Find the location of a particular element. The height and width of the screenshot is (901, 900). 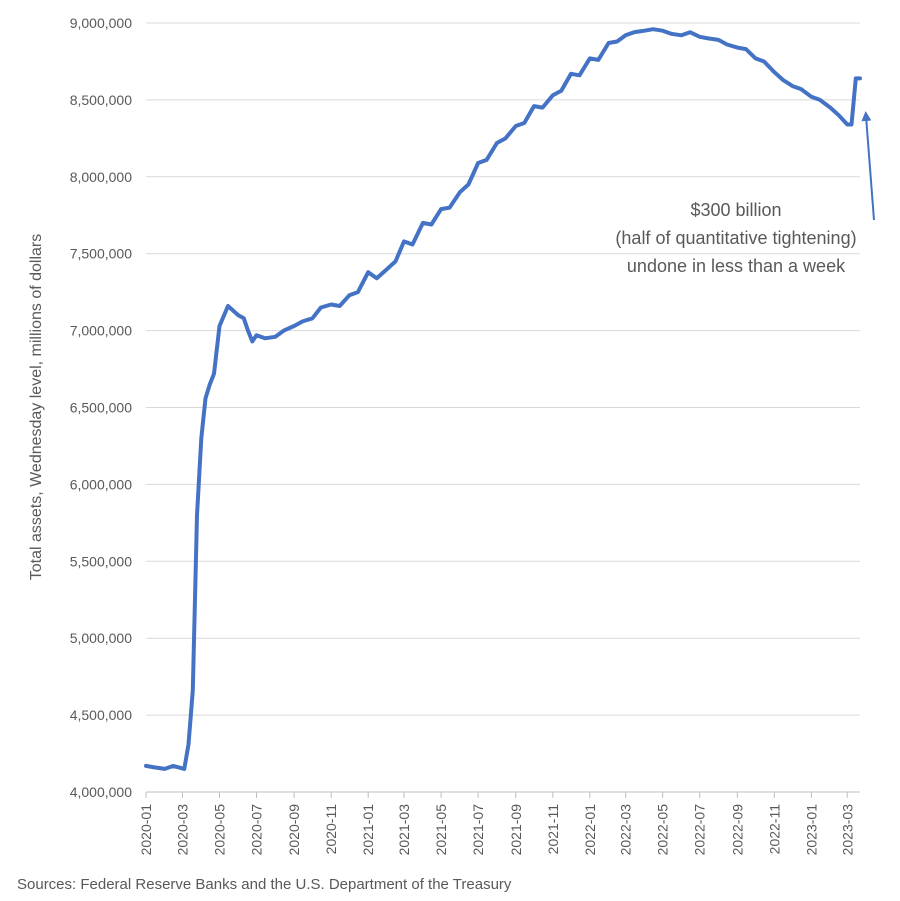

x-tick-label: 2022-09 is located at coordinates (737, 830).